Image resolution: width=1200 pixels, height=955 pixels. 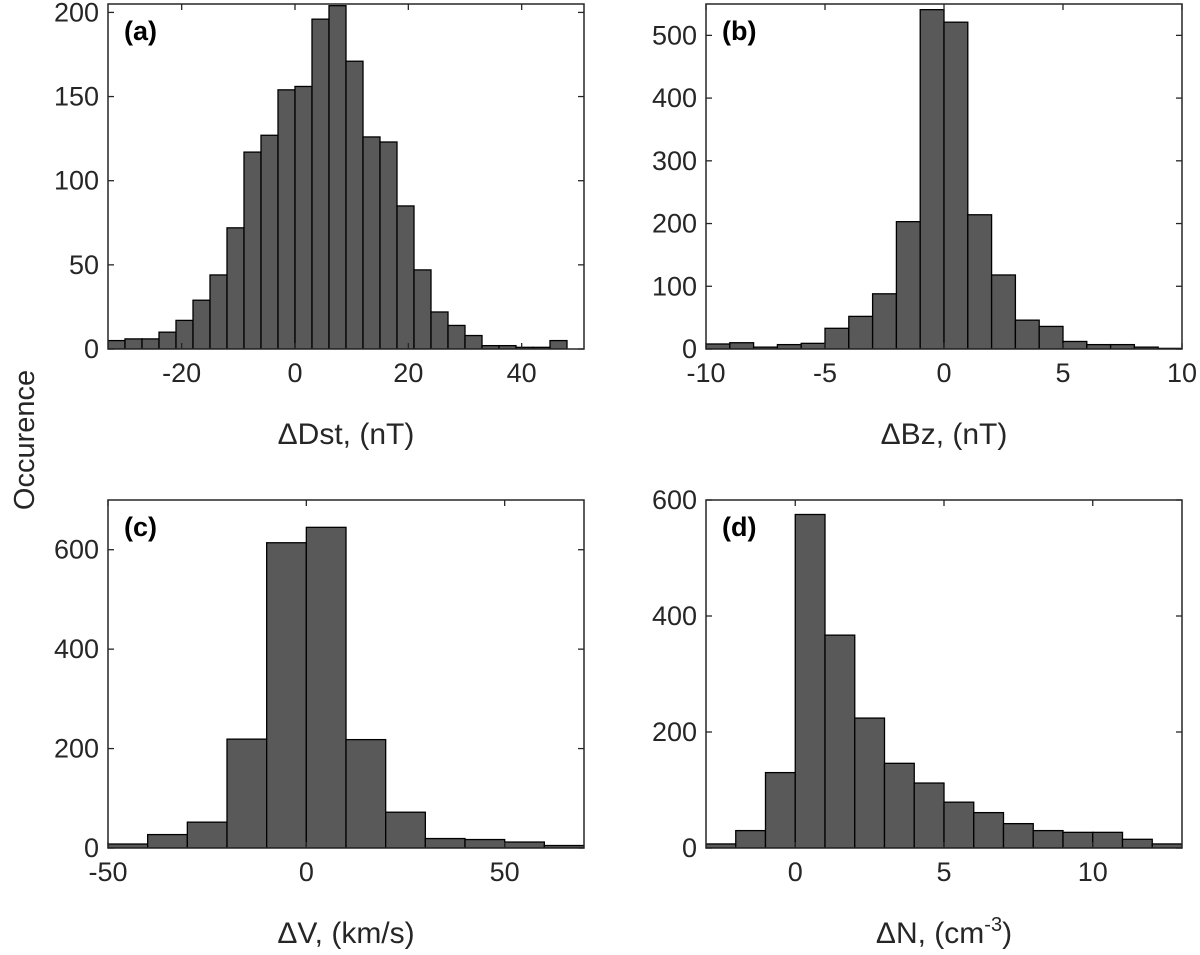 I want to click on panel-a-bars, so click(x=338, y=177).